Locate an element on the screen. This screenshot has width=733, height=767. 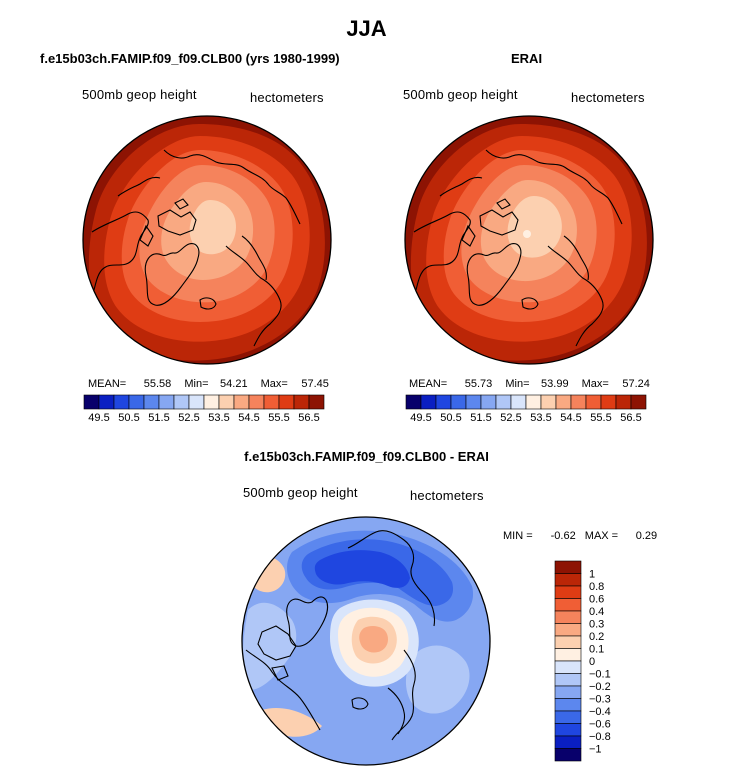
panel-2-canada-archipelago is located at coordinates (490, 222).